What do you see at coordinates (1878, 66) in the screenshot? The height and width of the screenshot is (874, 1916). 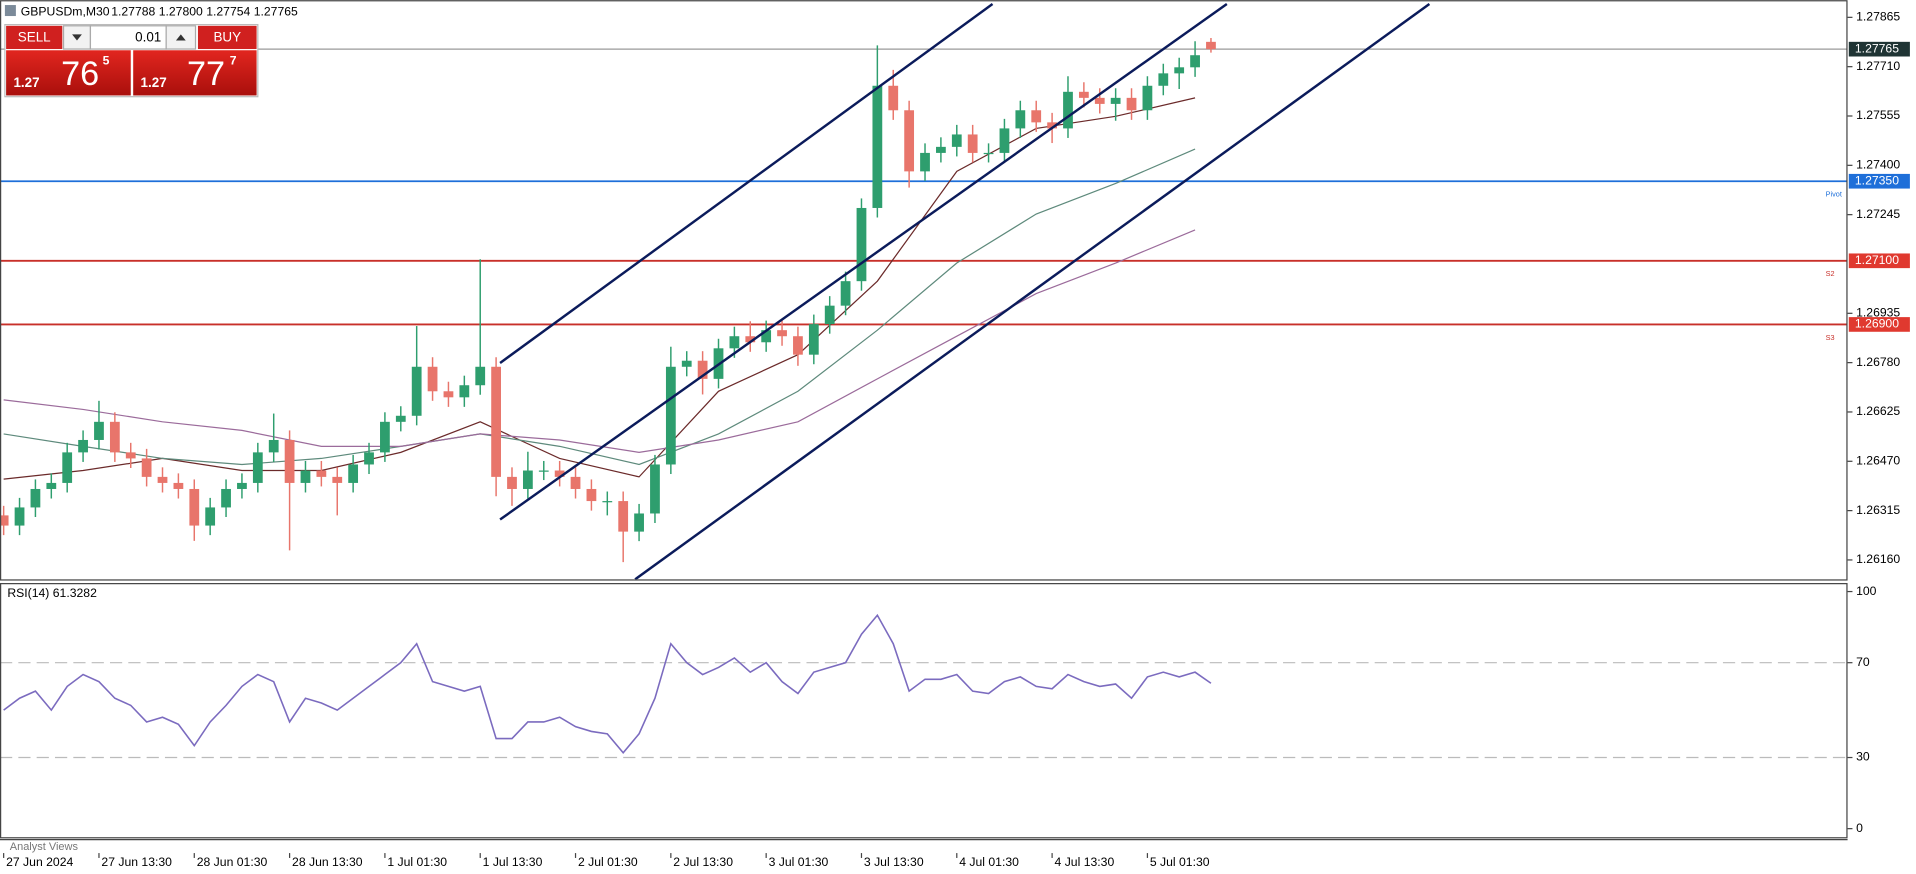 I see `y-tick-label: 1.27710` at bounding box center [1878, 66].